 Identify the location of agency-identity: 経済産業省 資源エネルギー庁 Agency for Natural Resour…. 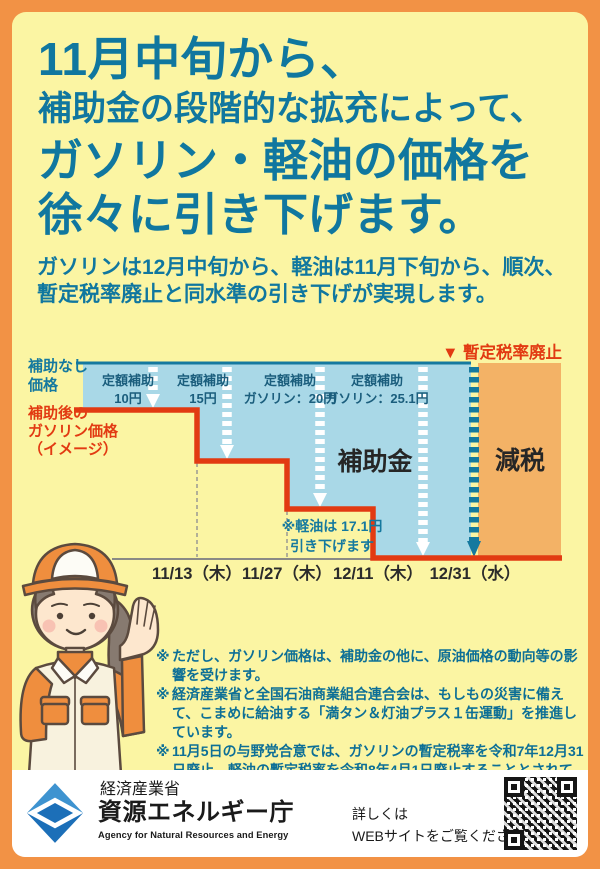
(196, 810).